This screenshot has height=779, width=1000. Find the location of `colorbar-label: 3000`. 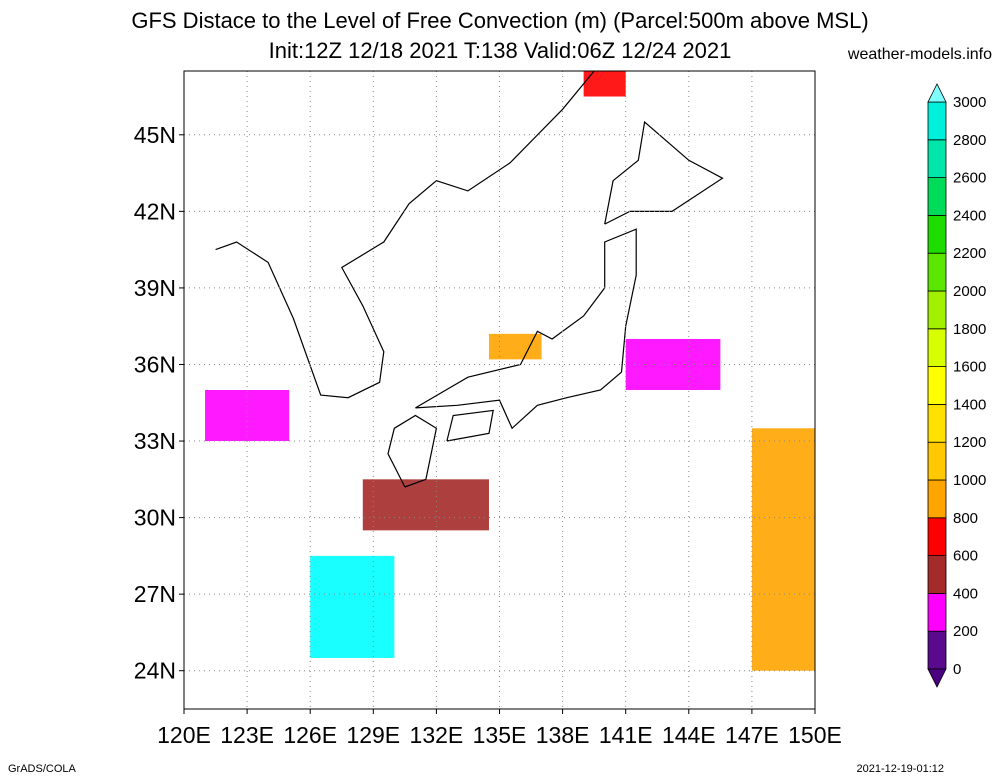

colorbar-label: 3000 is located at coordinates (969, 102).